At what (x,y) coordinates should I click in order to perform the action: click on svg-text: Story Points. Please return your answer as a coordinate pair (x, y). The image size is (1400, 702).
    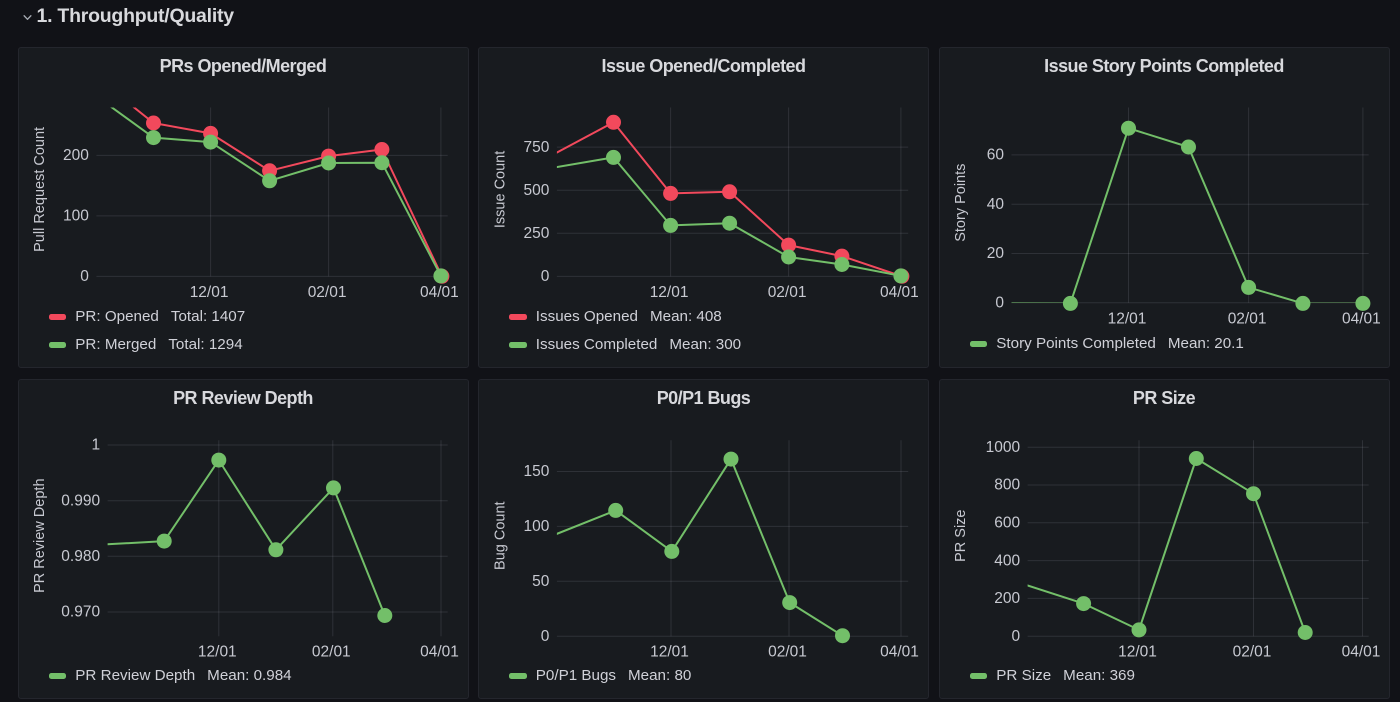
    Looking at the image, I should click on (961, 203).